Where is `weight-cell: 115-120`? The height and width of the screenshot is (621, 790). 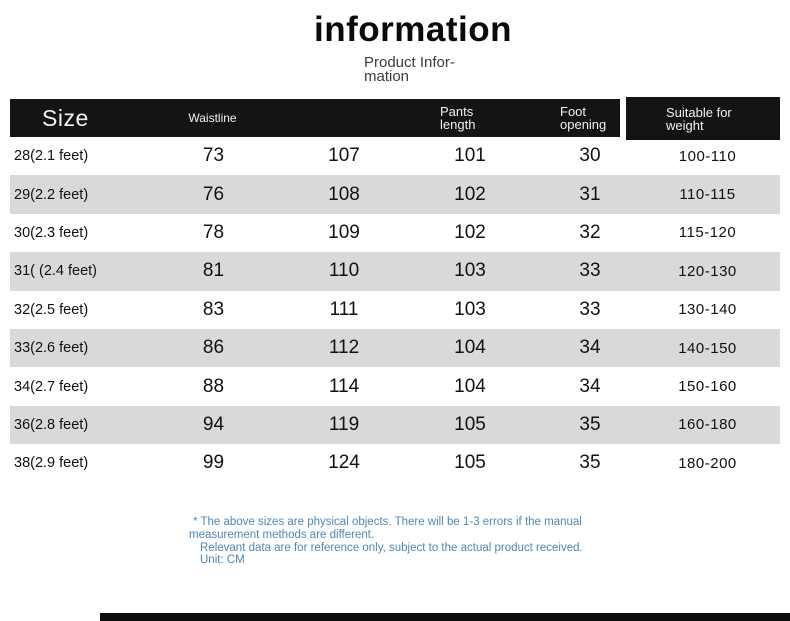
weight-cell: 115-120 is located at coordinates (707, 233).